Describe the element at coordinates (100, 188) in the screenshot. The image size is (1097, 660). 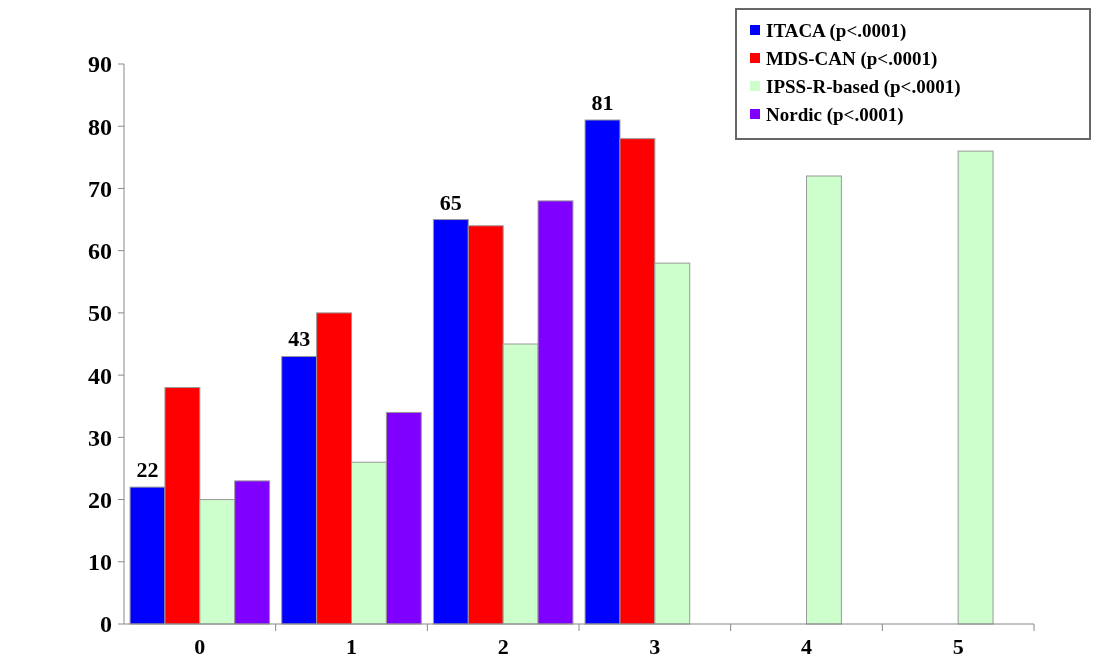
I see `y-tick-label: 70` at that location.